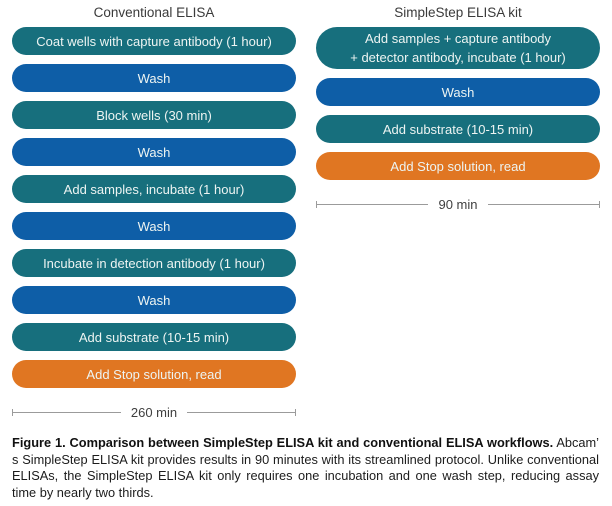  I want to click on duration-bracket-conventional: 260 min, so click(154, 412).